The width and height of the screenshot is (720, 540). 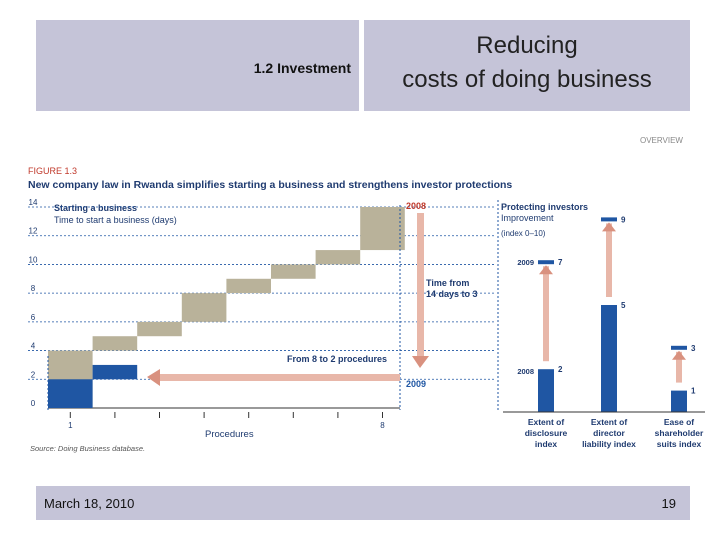 I want to click on slide-title-line-2: costs of doing business, so click(x=527, y=79).